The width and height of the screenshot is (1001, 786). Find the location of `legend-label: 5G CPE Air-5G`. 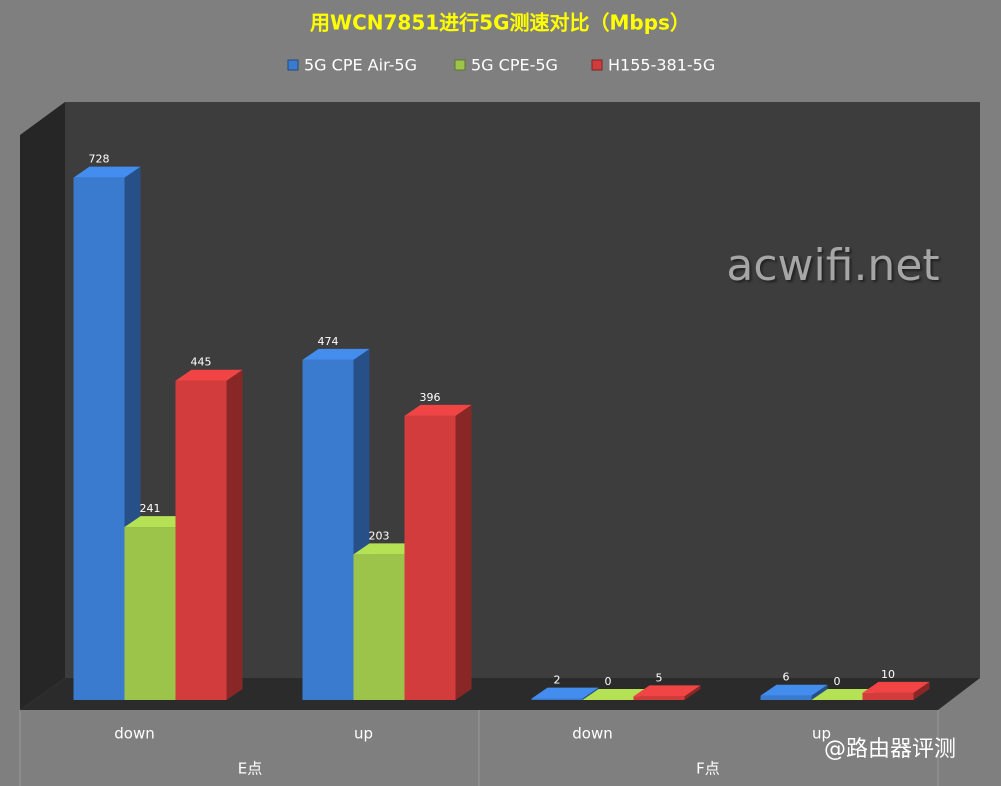

legend-label: 5G CPE Air-5G is located at coordinates (360, 65).